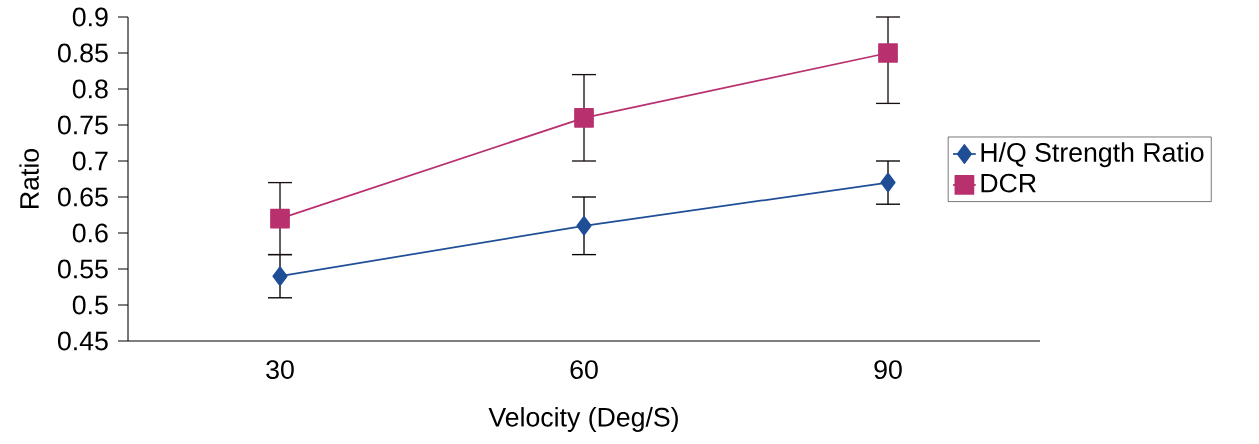 This screenshot has height=444, width=1259. I want to click on y-tick-label: 0.65, so click(83, 197).